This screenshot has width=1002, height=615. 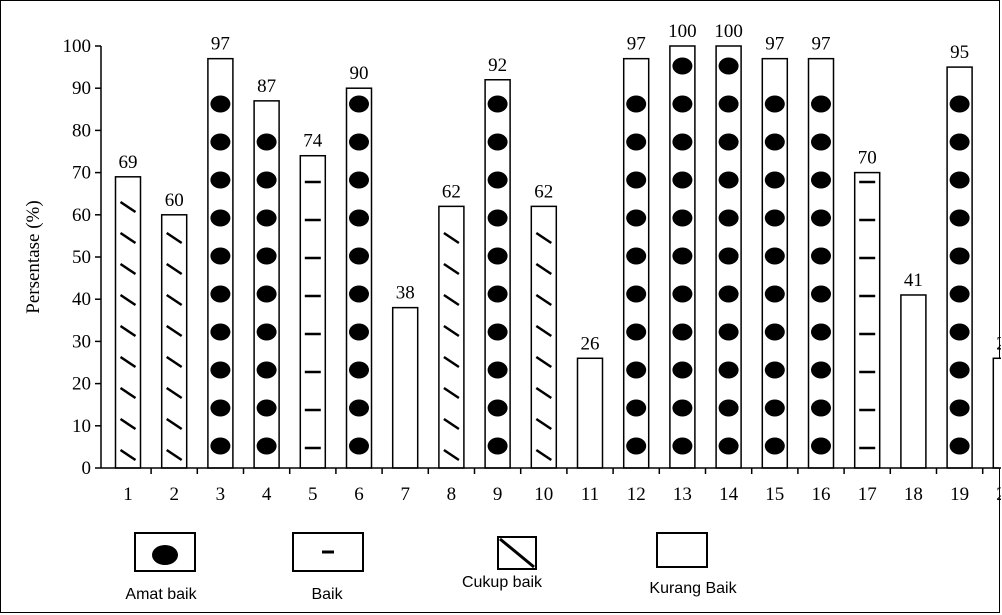 What do you see at coordinates (128, 162) in the screenshot?
I see `data-label: 69` at bounding box center [128, 162].